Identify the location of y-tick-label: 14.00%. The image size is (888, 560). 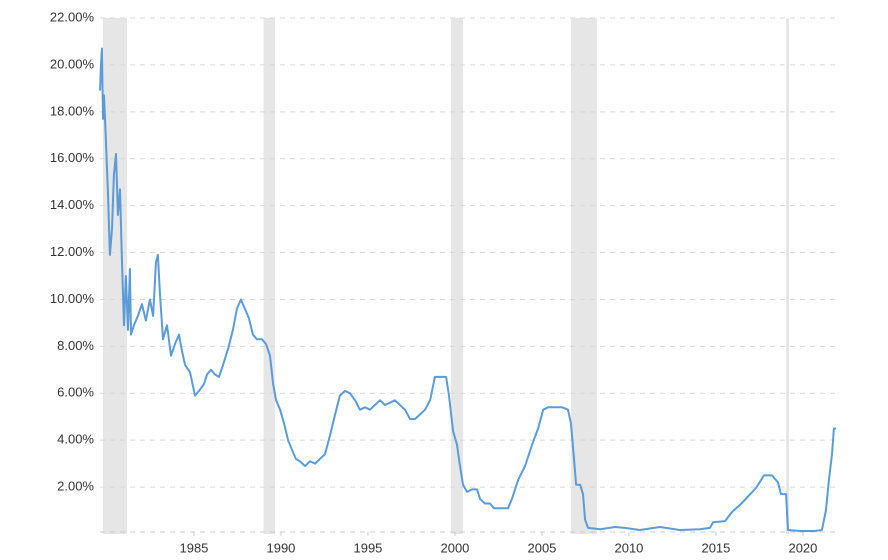
(72, 204).